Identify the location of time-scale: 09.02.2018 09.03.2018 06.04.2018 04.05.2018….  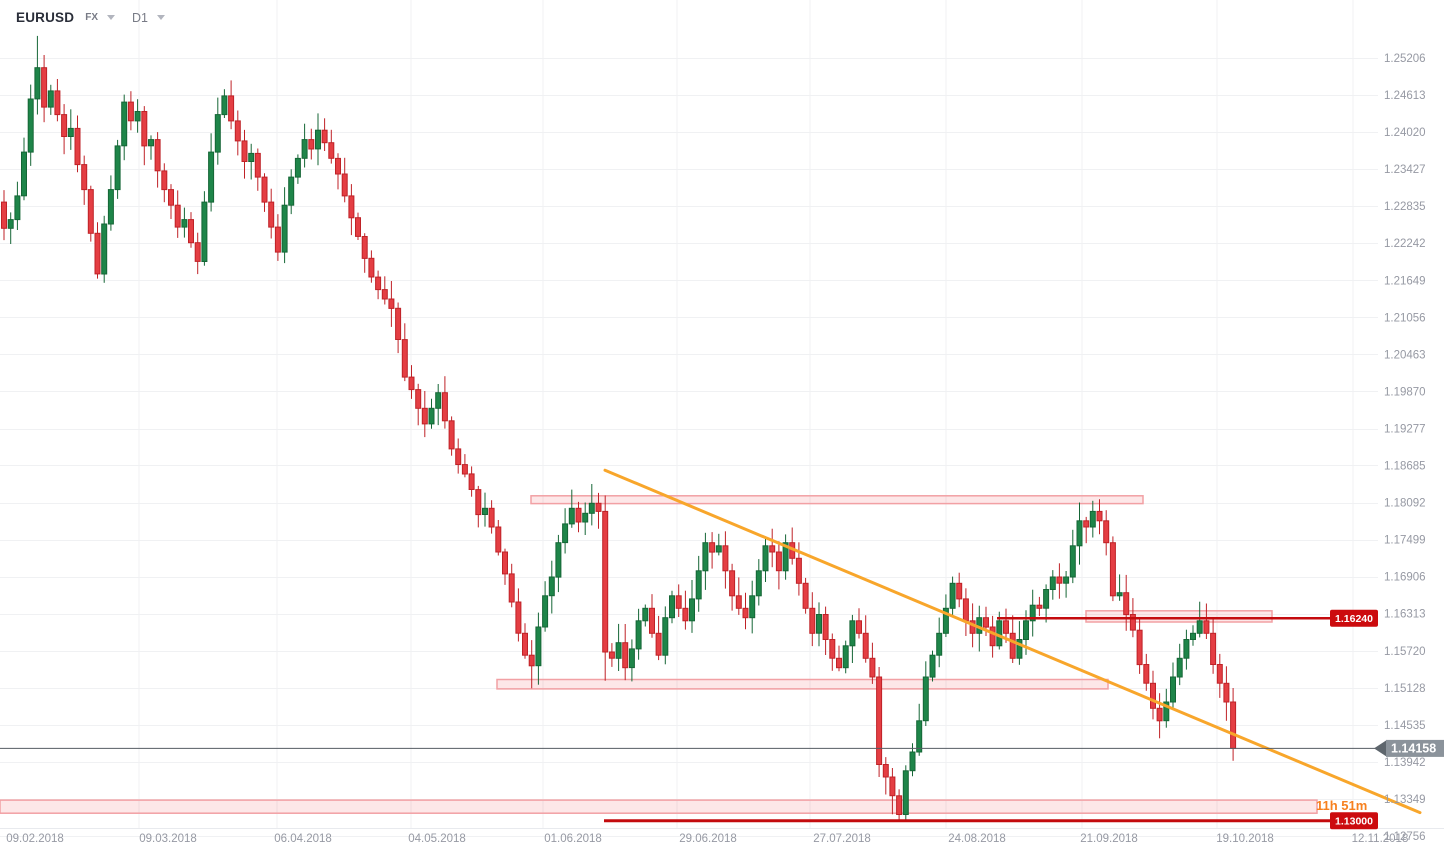
(707, 839).